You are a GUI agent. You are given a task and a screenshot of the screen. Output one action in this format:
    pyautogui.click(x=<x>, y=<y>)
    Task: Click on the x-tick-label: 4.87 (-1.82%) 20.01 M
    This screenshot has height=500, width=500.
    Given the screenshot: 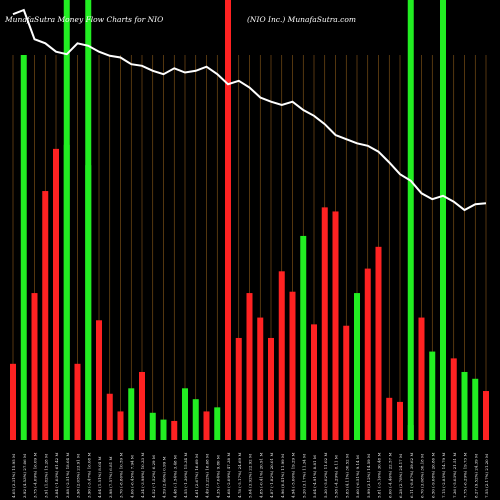 What is the action you would take?
    pyautogui.click(x=271, y=475)
    